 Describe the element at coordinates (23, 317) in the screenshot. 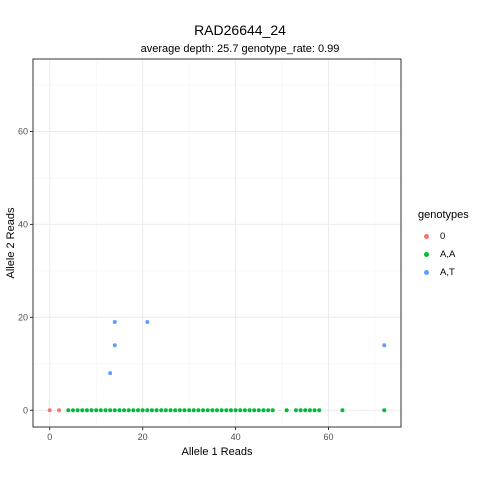

I see `y-tick-label: 20` at that location.